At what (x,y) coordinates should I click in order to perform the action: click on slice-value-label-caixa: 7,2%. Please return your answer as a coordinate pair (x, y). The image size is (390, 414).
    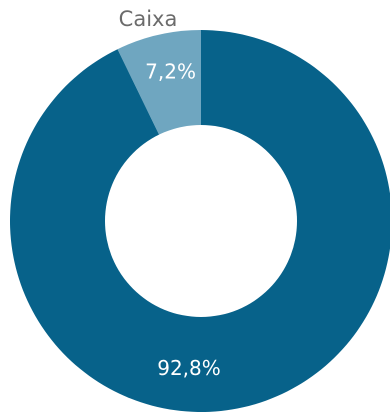
    Looking at the image, I should click on (170, 71).